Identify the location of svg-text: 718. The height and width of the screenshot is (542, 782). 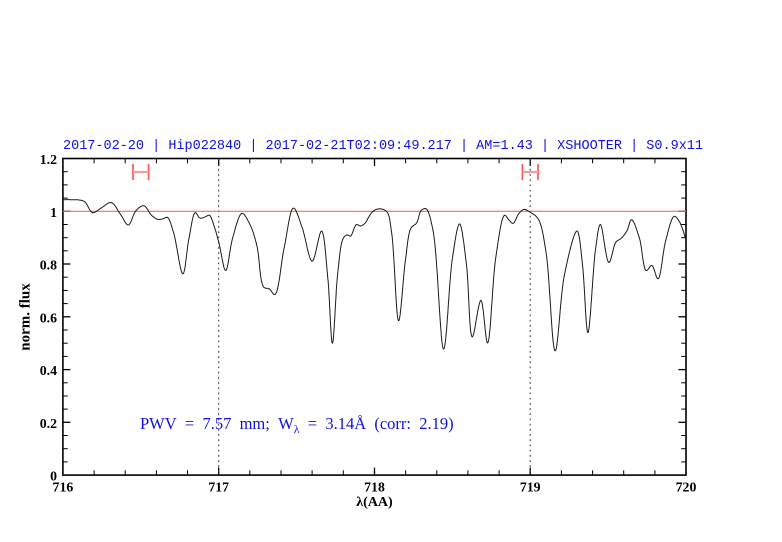
(374, 487).